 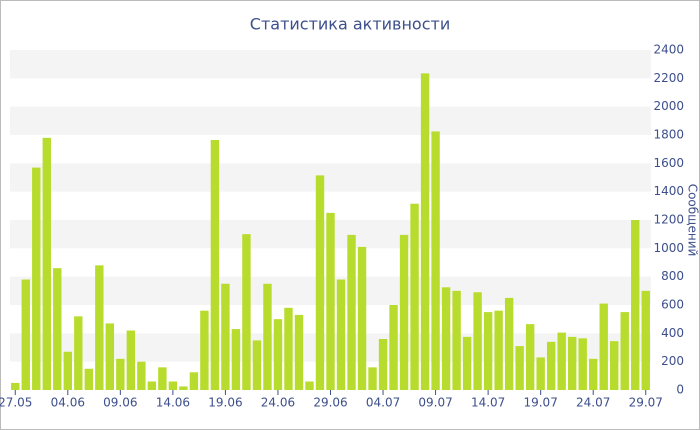 What do you see at coordinates (668, 191) in the screenshot?
I see `y-tick-label: 1400` at bounding box center [668, 191].